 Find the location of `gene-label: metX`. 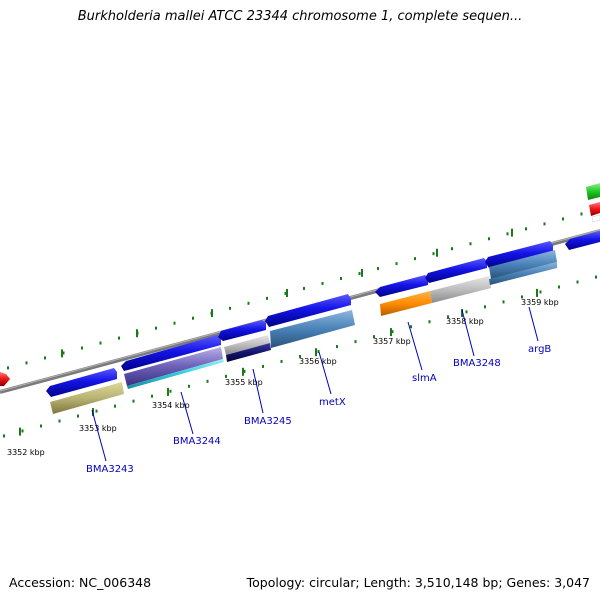

gene-label: metX is located at coordinates (332, 402).